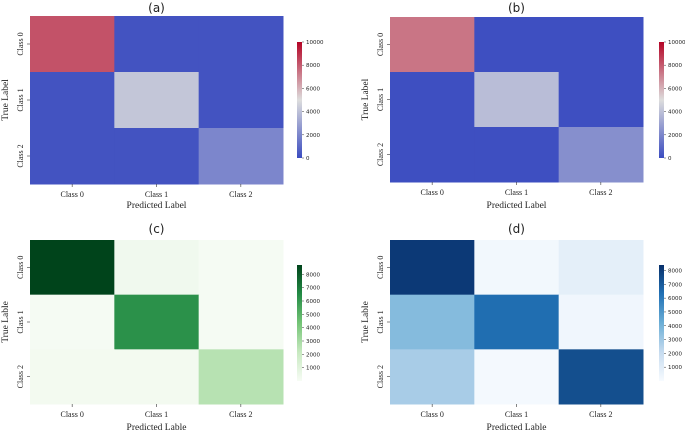 The height and width of the screenshot is (433, 685). Describe the element at coordinates (157, 229) in the screenshot. I see `panel-title: (c)` at that location.